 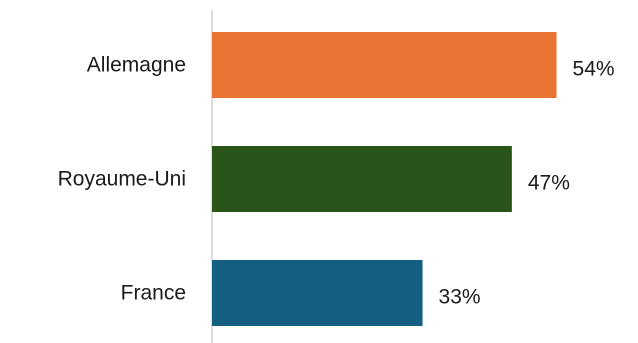 What do you see at coordinates (136, 65) in the screenshot?
I see `category-label: Allemagne` at bounding box center [136, 65].